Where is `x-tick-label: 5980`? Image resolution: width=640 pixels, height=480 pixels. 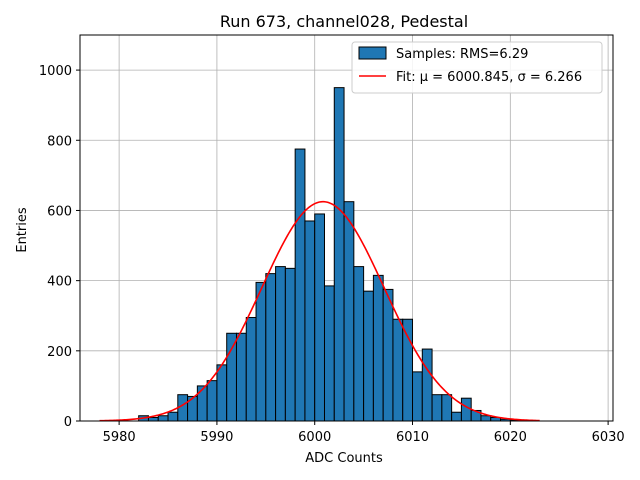
x-tick-label: 5980 is located at coordinates (119, 437).